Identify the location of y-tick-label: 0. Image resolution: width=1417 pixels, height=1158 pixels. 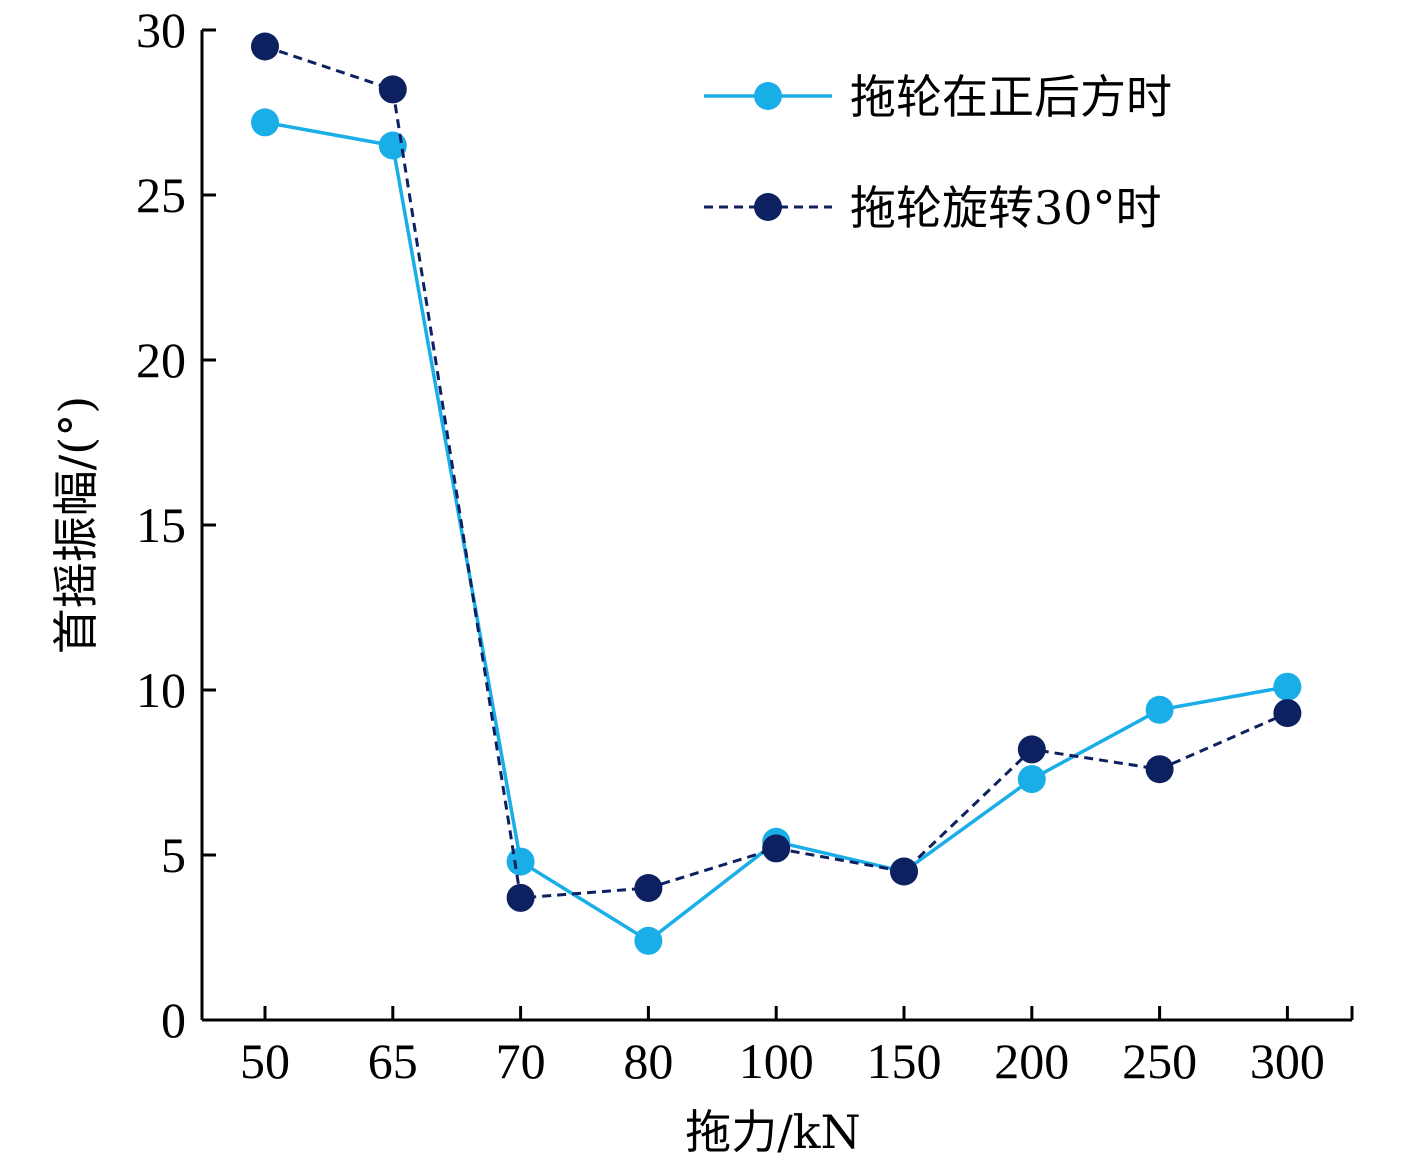
(173, 1020).